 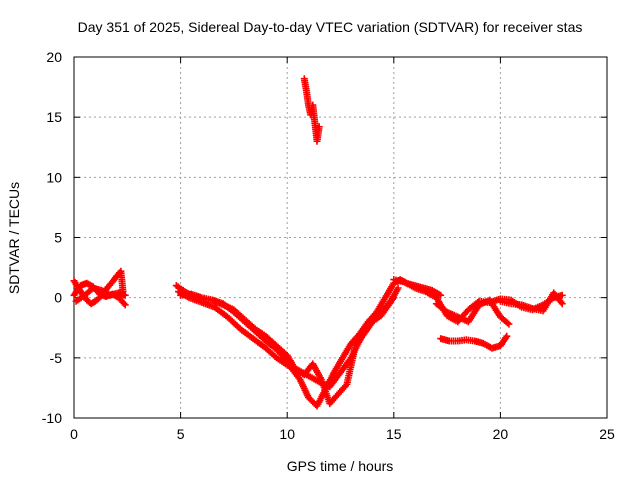 I want to click on y-tick-label: 15, so click(x=54, y=117).